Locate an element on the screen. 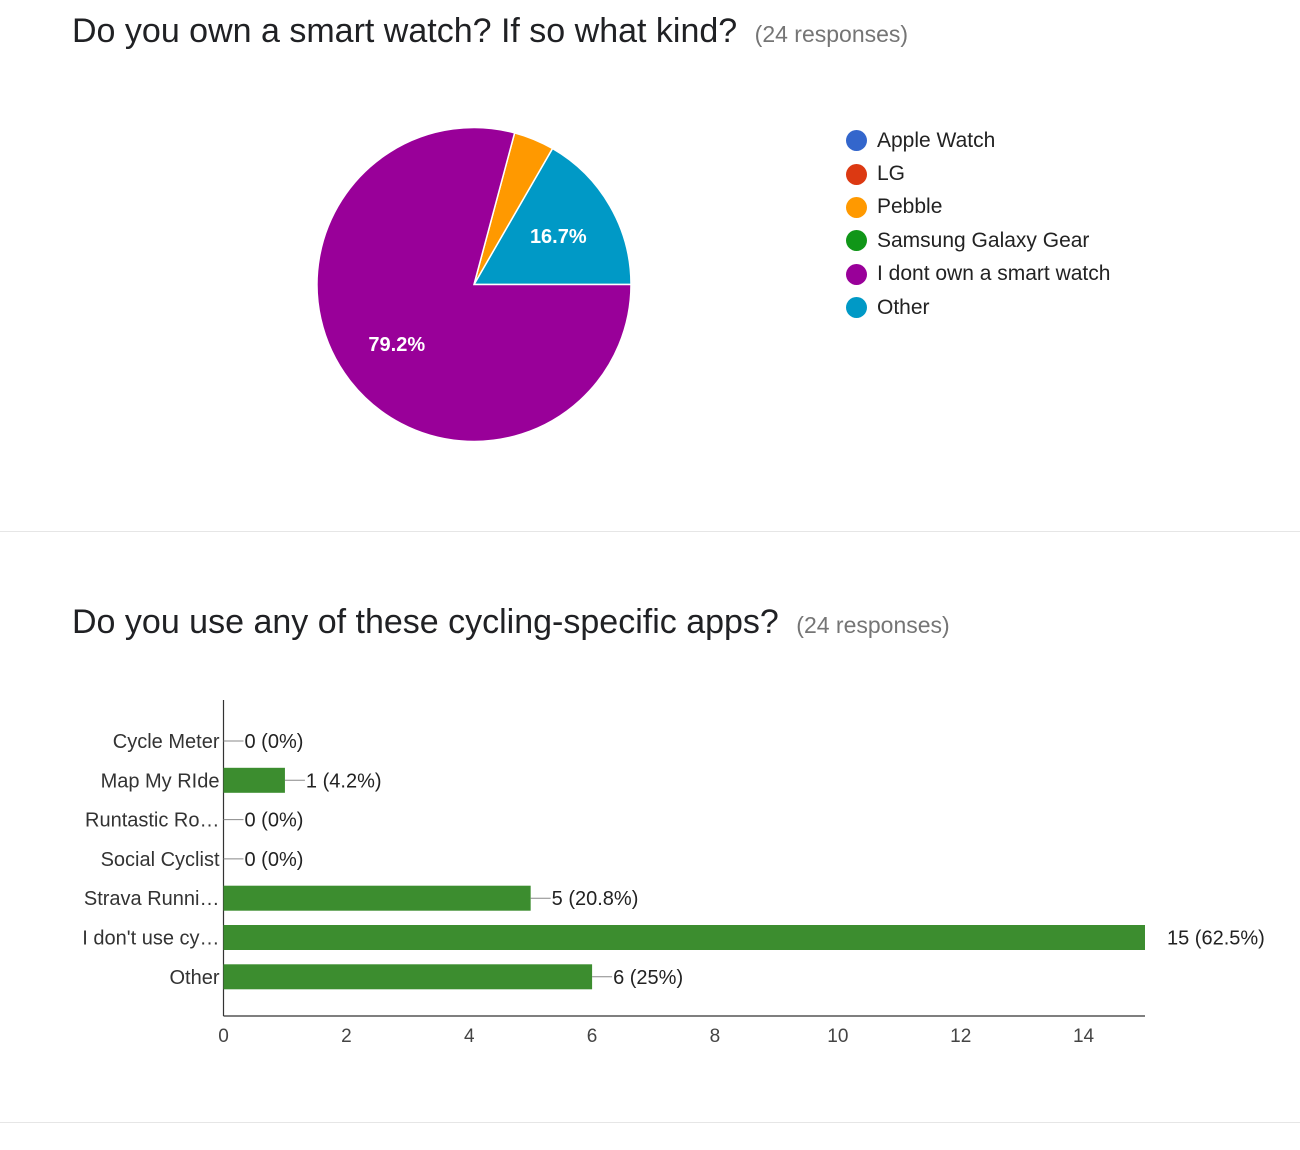 The height and width of the screenshot is (1150, 1300). question-2-response-count: (24 responses) is located at coordinates (873, 625).